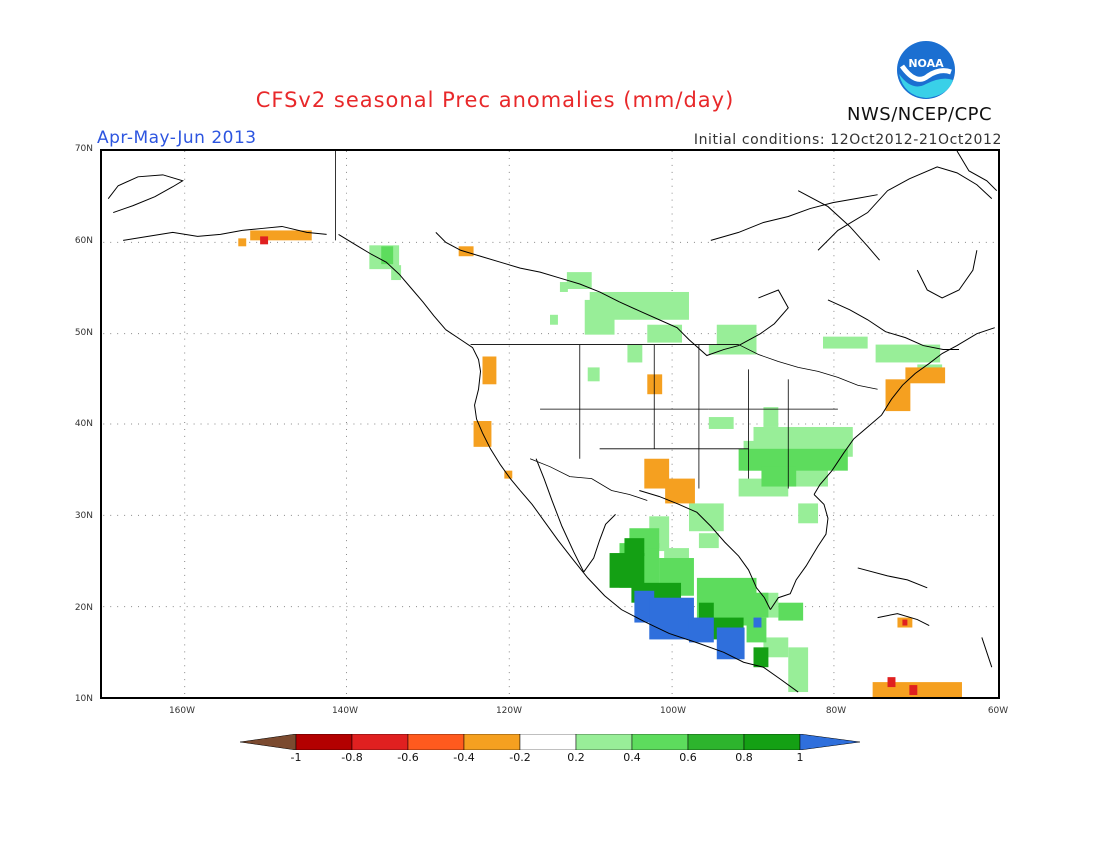 This screenshot has width=1100, height=850. What do you see at coordinates (83, 516) in the screenshot?
I see `lat-label-30n: 30N` at bounding box center [83, 516].